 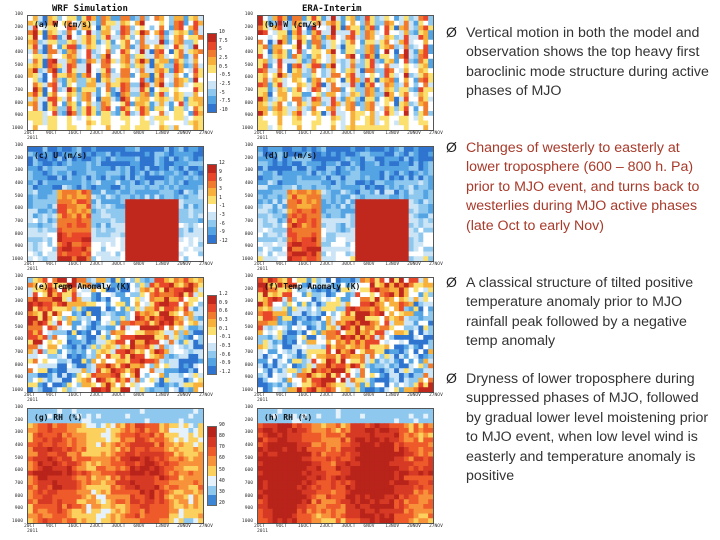 I want to click on x-tick-label: 16OCT, so click(x=74, y=133).